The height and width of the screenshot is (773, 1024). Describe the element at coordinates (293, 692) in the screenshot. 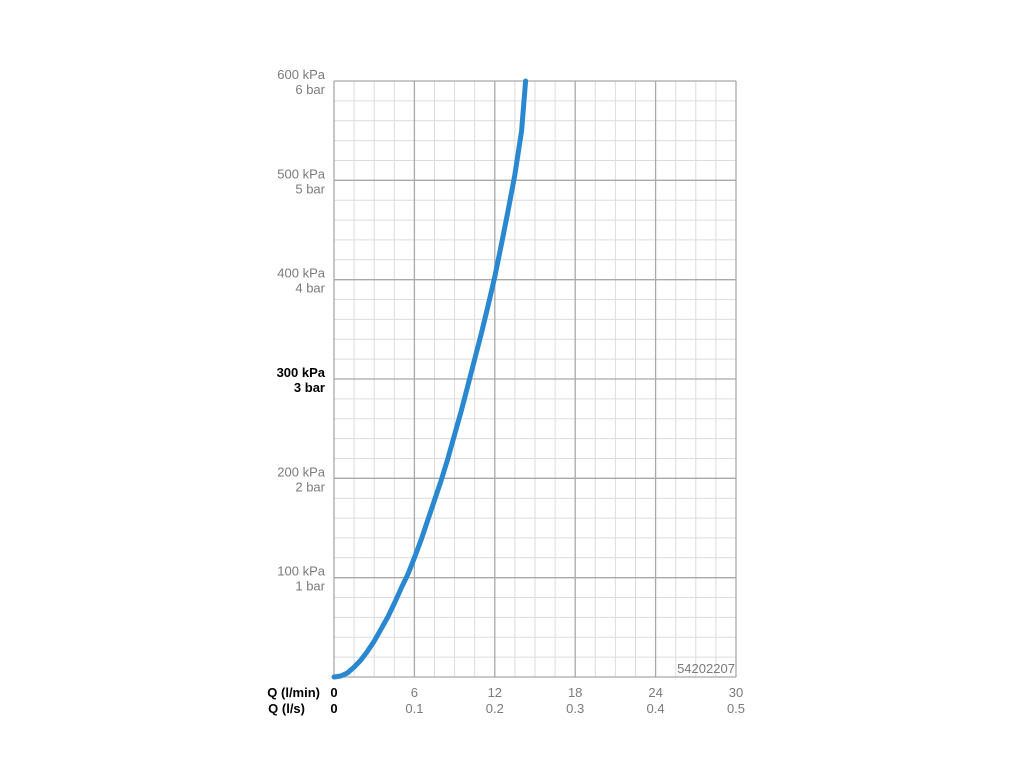

I see `x-axis-label-lpm: Q (l/min)` at that location.